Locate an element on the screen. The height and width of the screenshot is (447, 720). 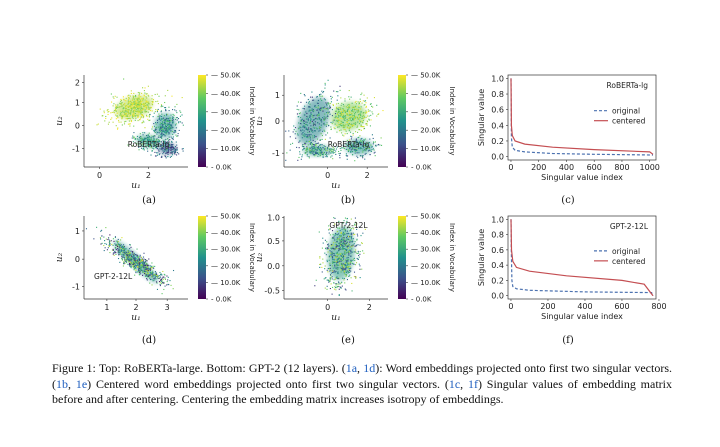
colorbar-label: Index in Vocabulary is located at coordinates (452, 257).